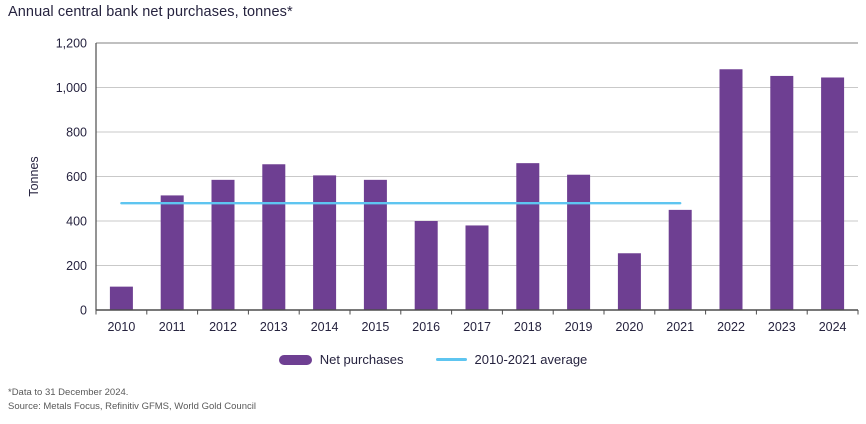  What do you see at coordinates (375, 244) in the screenshot?
I see `bar-2015` at bounding box center [375, 244].